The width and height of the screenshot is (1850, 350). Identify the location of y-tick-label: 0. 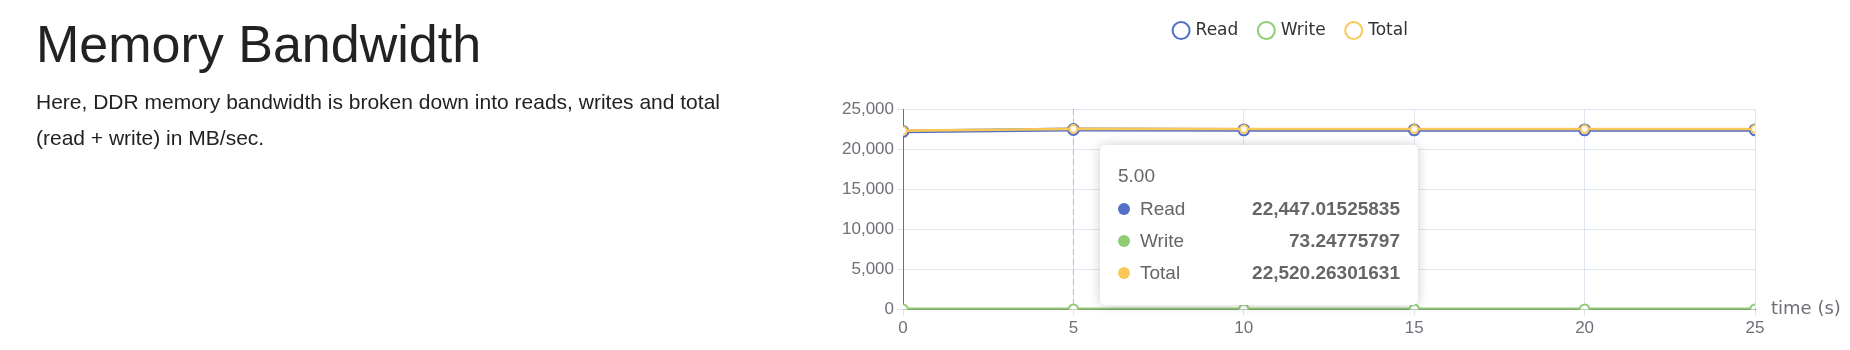
(889, 309).